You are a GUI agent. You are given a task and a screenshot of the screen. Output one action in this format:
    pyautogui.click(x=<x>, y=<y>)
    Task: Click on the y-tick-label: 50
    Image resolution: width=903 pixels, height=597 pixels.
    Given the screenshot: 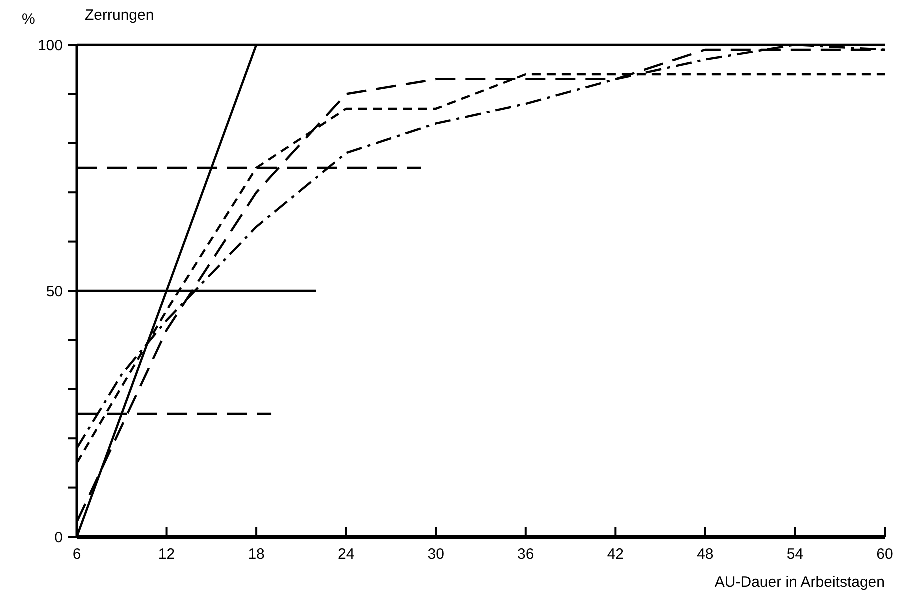 What is the action you would take?
    pyautogui.click(x=54, y=291)
    